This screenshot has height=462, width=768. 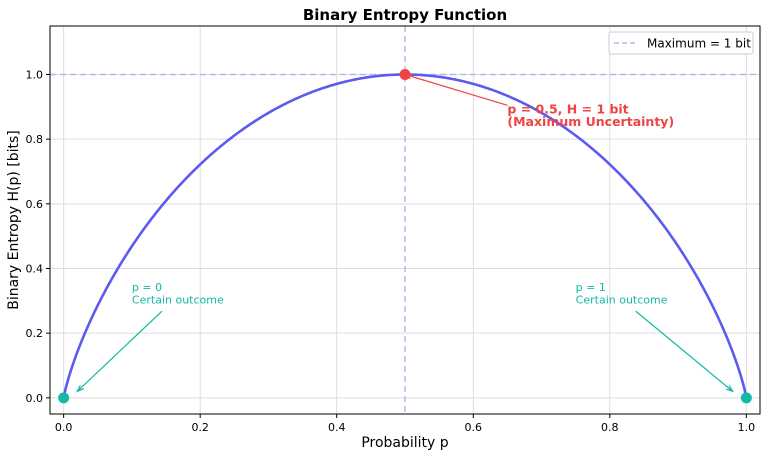 I want to click on x-axis-label: Probability p, so click(x=404, y=443).